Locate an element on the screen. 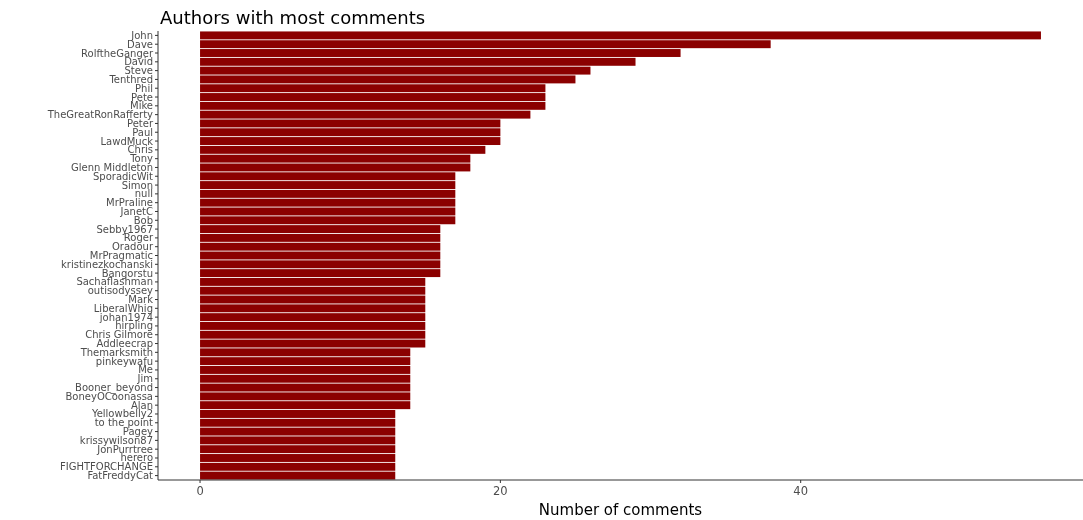 The height and width of the screenshot is (520, 1083). y-tick-label: Oradour is located at coordinates (132, 247).